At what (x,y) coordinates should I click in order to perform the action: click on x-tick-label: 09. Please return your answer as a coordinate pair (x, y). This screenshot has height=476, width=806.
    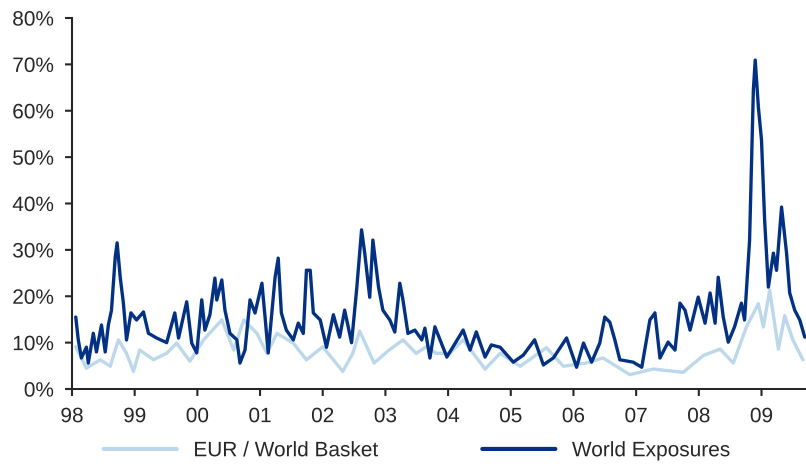
    Looking at the image, I should click on (761, 415).